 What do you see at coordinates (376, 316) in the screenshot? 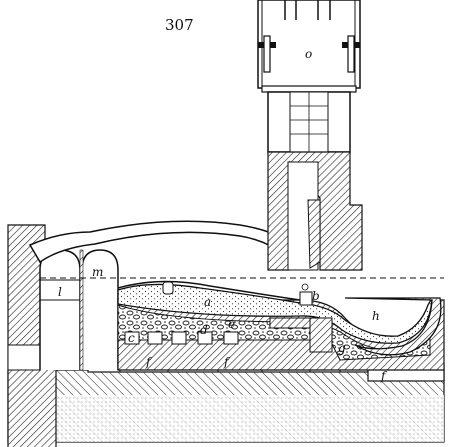
I see `label-h: h` at bounding box center [376, 316].